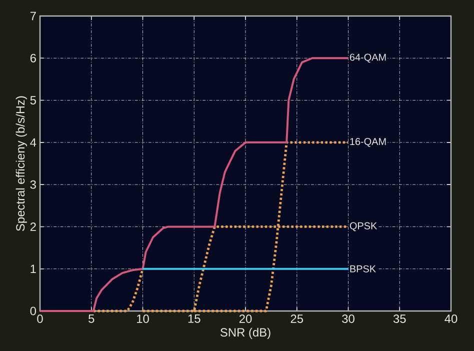 This screenshot has width=474, height=351. What do you see at coordinates (297, 318) in the screenshot?
I see `x-tick-label: 25` at bounding box center [297, 318].